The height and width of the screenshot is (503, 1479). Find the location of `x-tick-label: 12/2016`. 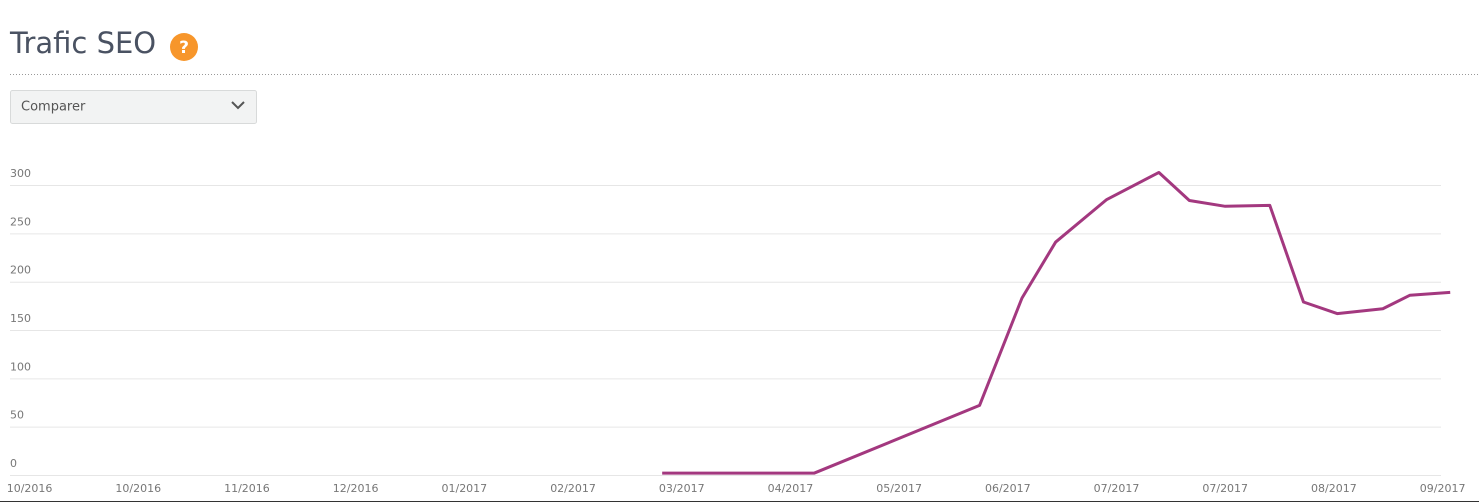

x-tick-label: 12/2016 is located at coordinates (356, 488).